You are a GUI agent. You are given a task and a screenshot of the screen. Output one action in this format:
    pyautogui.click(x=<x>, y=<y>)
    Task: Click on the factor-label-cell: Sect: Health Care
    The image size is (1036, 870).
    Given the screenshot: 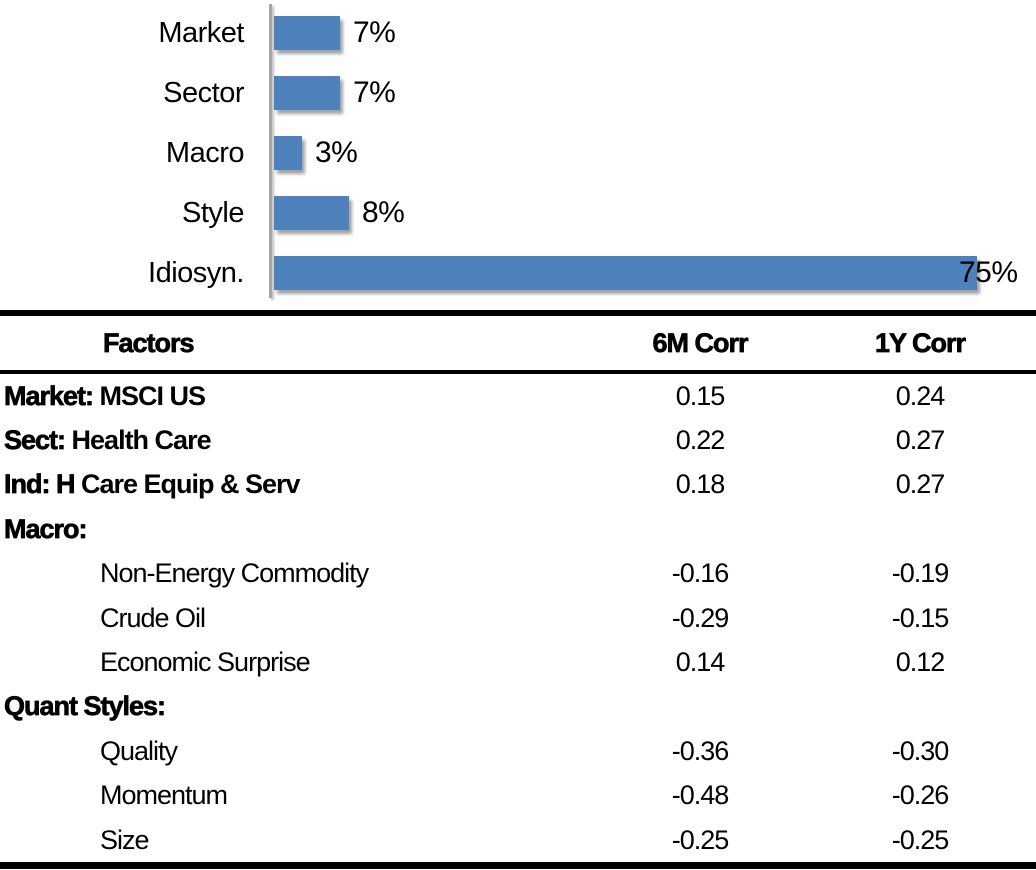 What is the action you would take?
    pyautogui.click(x=280, y=440)
    